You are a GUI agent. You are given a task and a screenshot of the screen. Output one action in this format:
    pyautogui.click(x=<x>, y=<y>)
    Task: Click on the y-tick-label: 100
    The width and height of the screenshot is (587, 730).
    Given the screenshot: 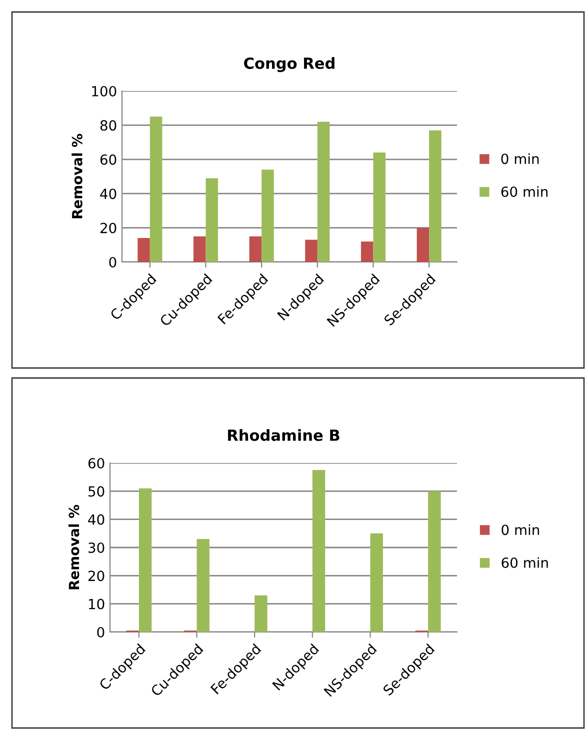 What is the action you would take?
    pyautogui.click(x=104, y=91)
    